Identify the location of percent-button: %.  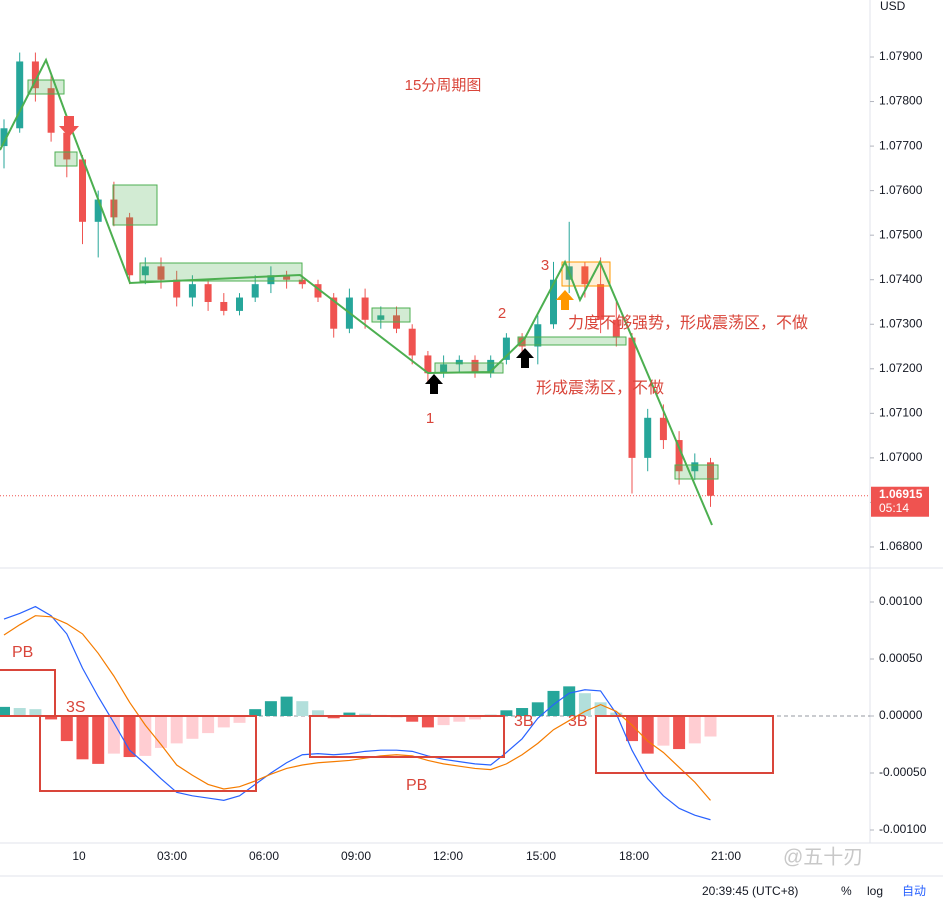
(846, 891).